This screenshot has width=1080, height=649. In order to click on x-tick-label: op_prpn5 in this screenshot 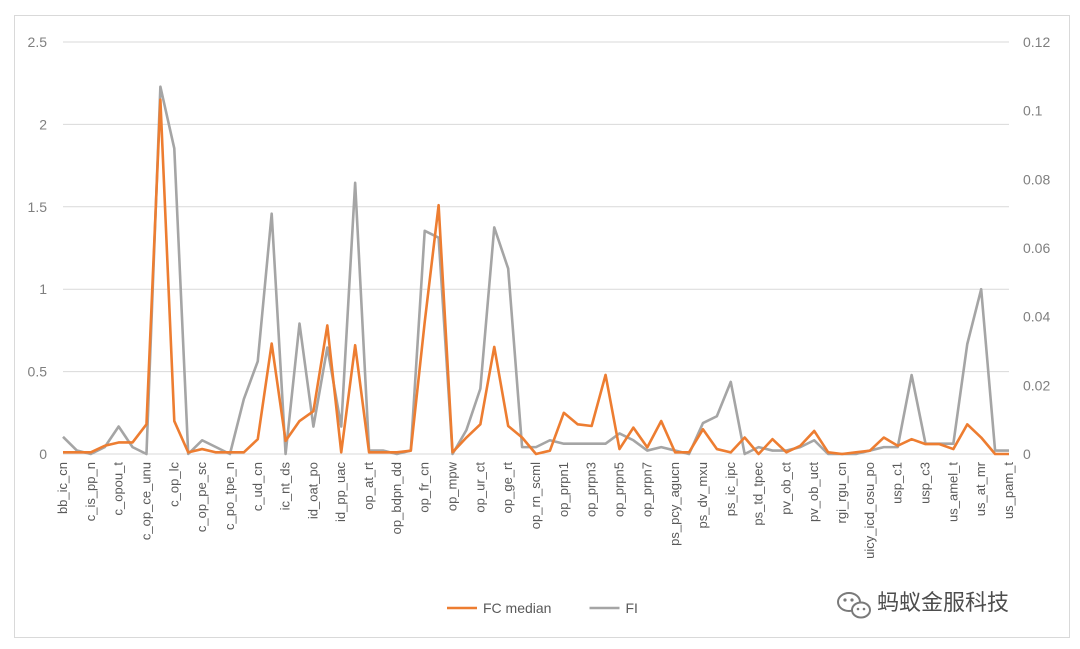, I will do `click(618, 489)`.